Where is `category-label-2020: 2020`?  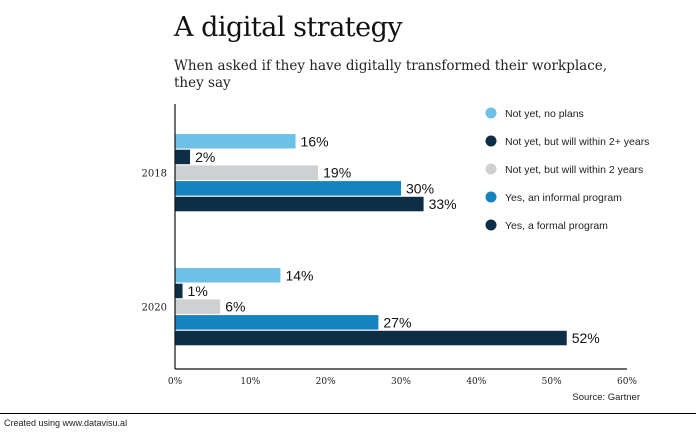 category-label-2020: 2020 is located at coordinates (154, 308).